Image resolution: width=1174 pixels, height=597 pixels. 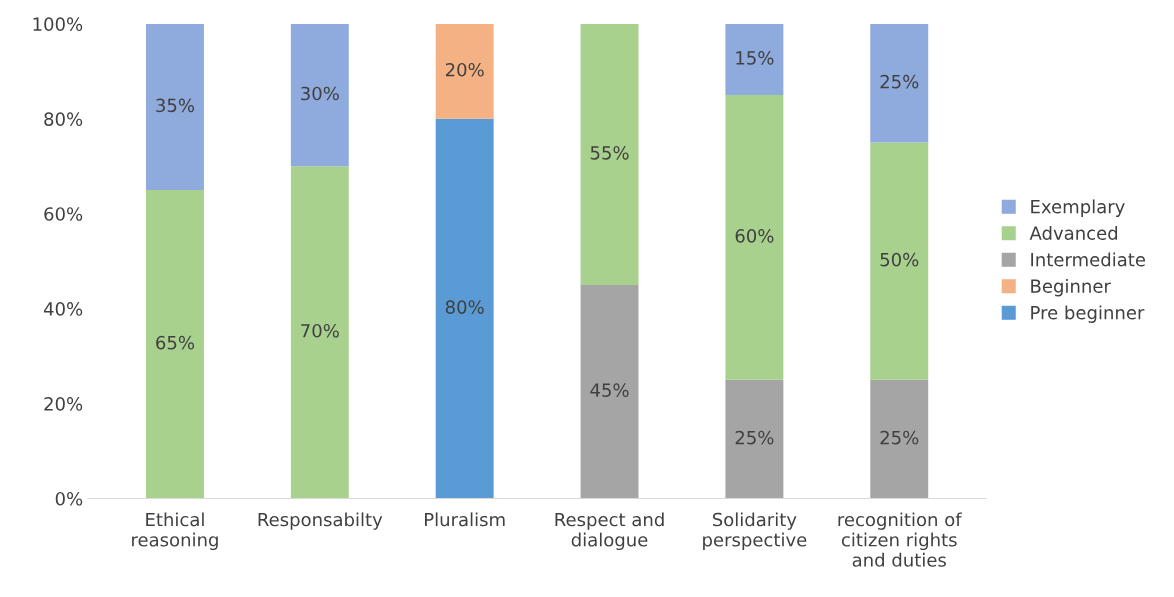 What do you see at coordinates (1073, 232) in the screenshot?
I see `legend-label: Advanced` at bounding box center [1073, 232].